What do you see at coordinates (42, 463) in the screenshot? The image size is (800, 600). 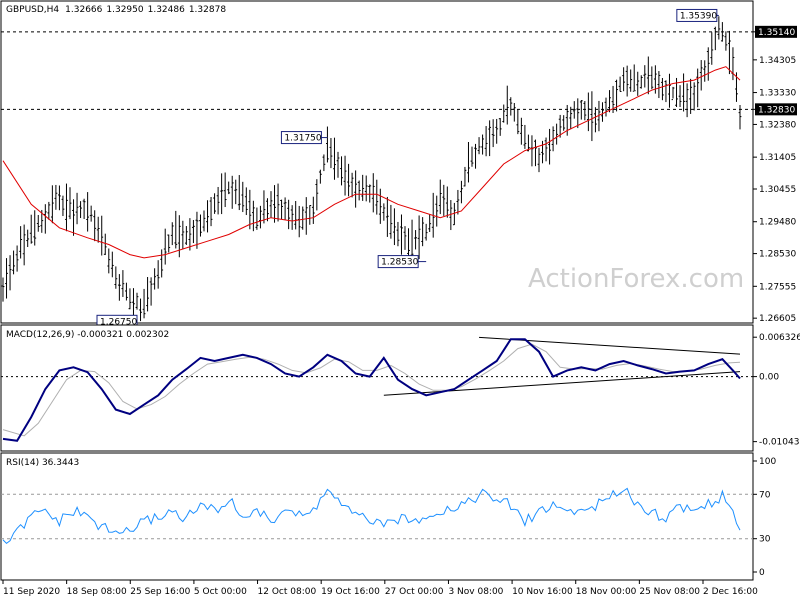 I see `rsi-title: RSI(14) 36.3443` at bounding box center [42, 463].